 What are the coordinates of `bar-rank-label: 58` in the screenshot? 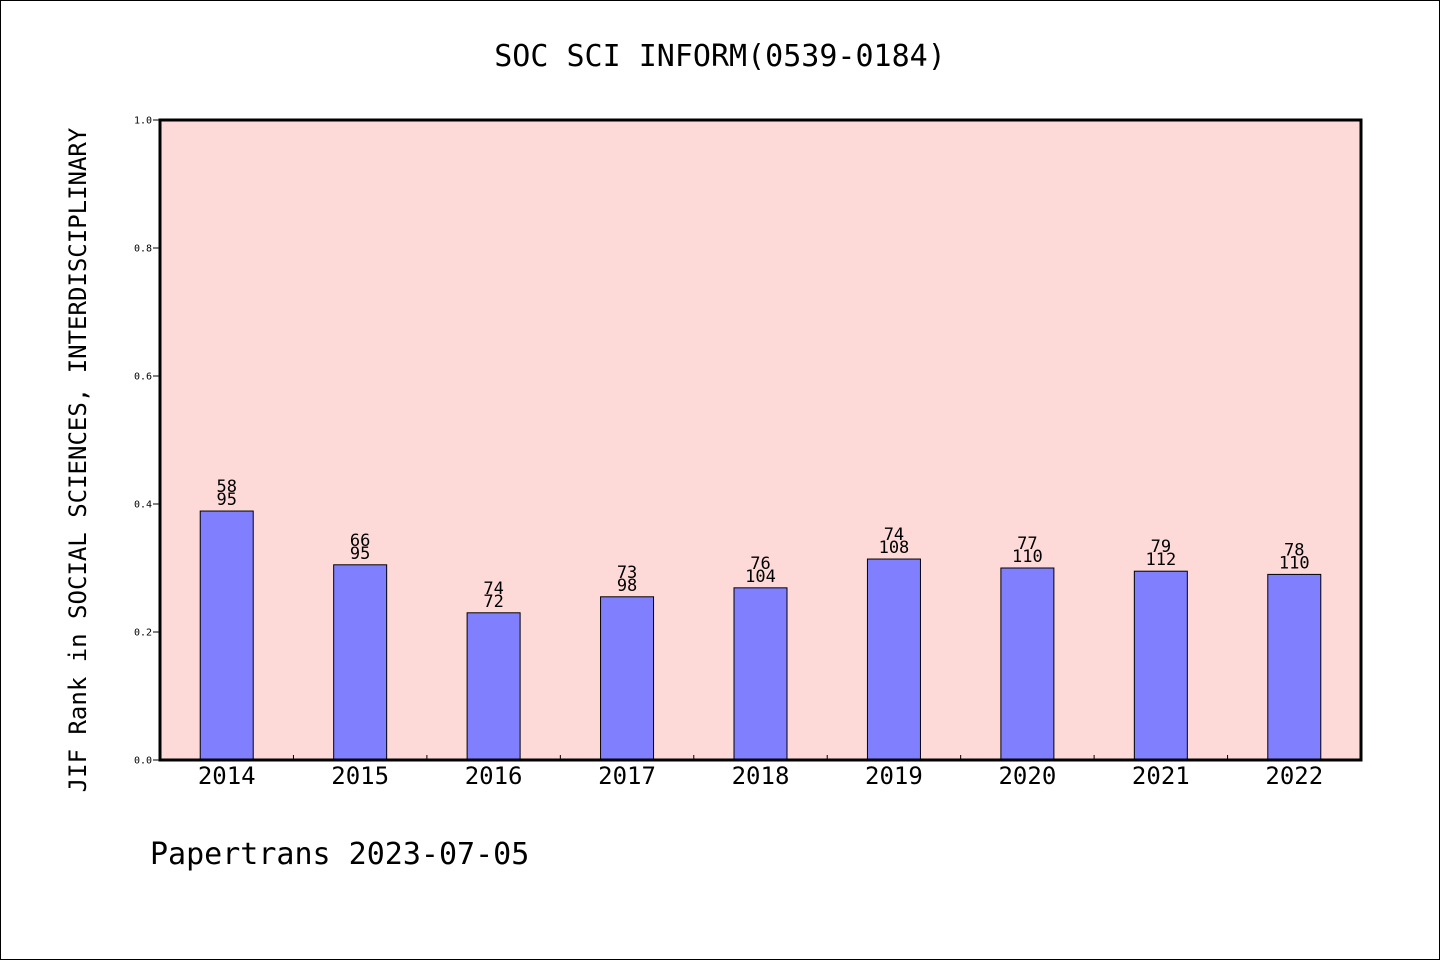 It's located at (226, 487).